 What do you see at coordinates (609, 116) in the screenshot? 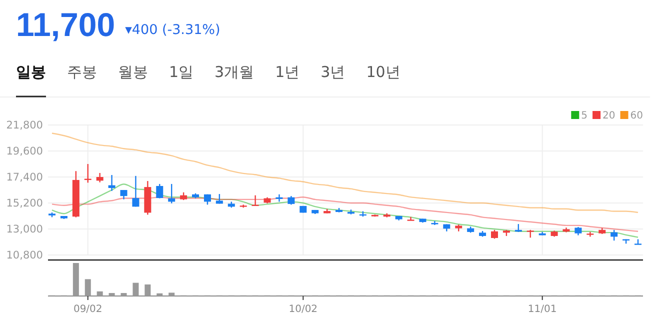
I see `legend-label: 20` at bounding box center [609, 116].